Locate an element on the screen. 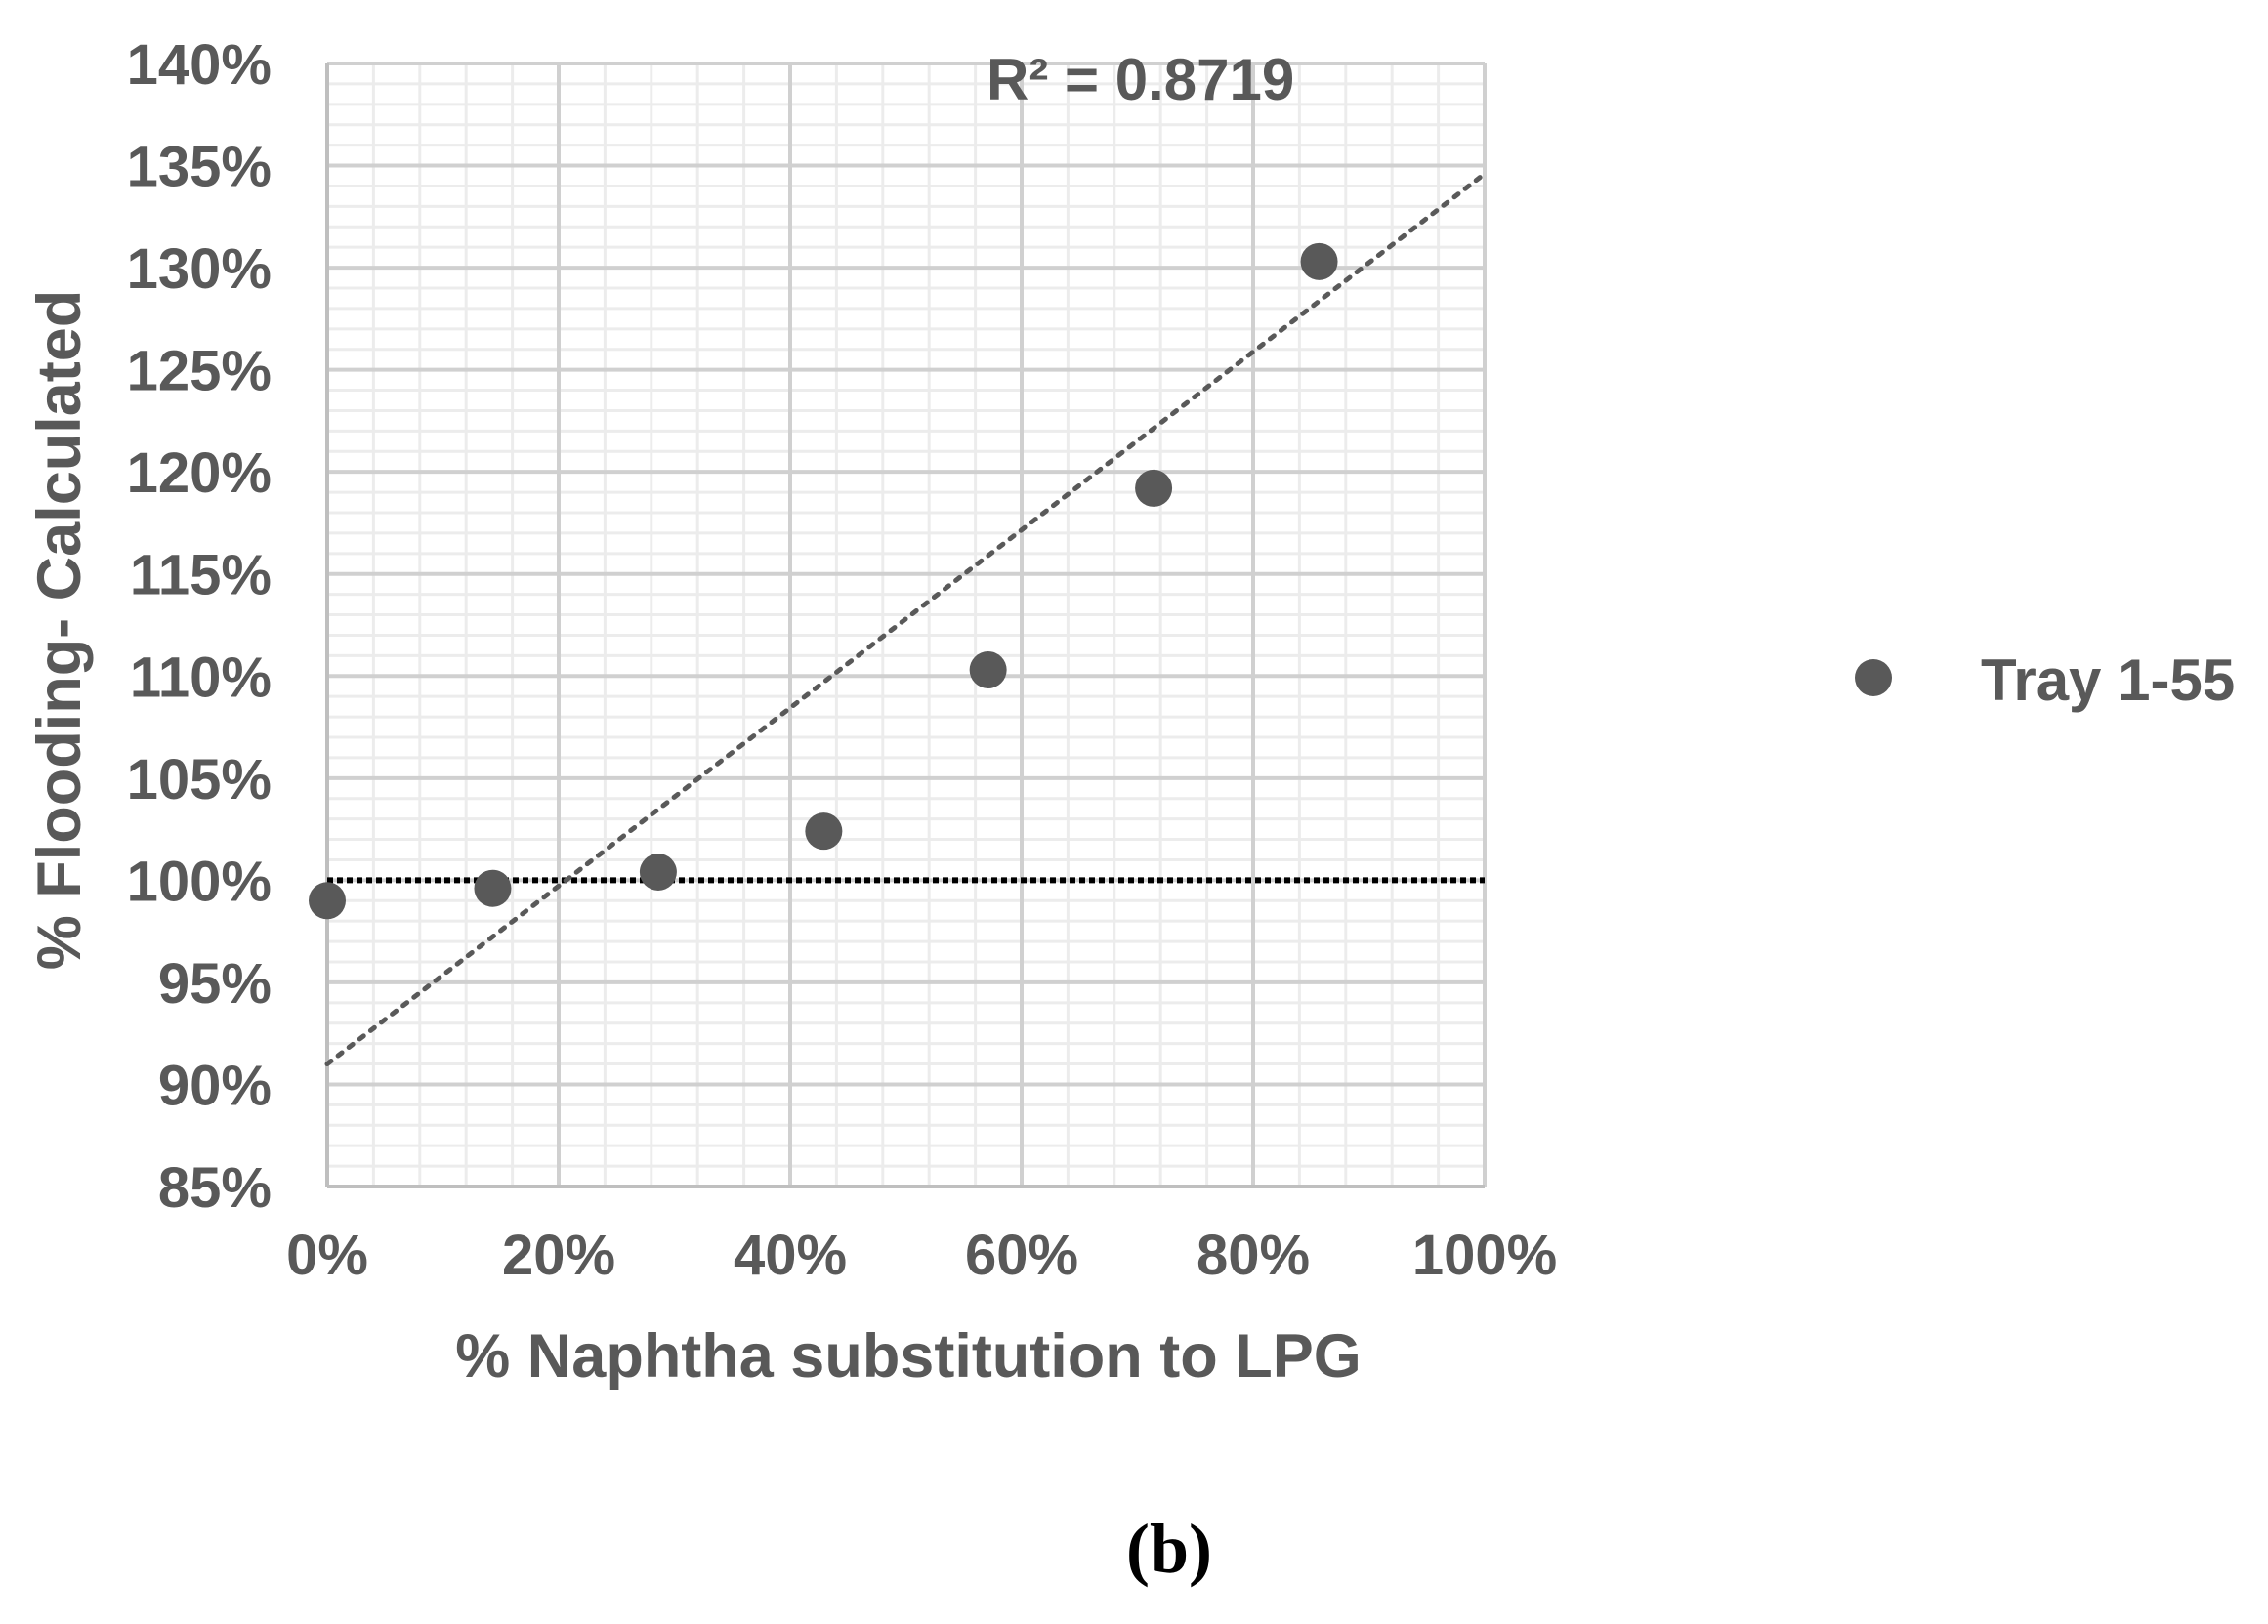 The height and width of the screenshot is (1624, 2268). y-tick-label: 100% is located at coordinates (199, 882).